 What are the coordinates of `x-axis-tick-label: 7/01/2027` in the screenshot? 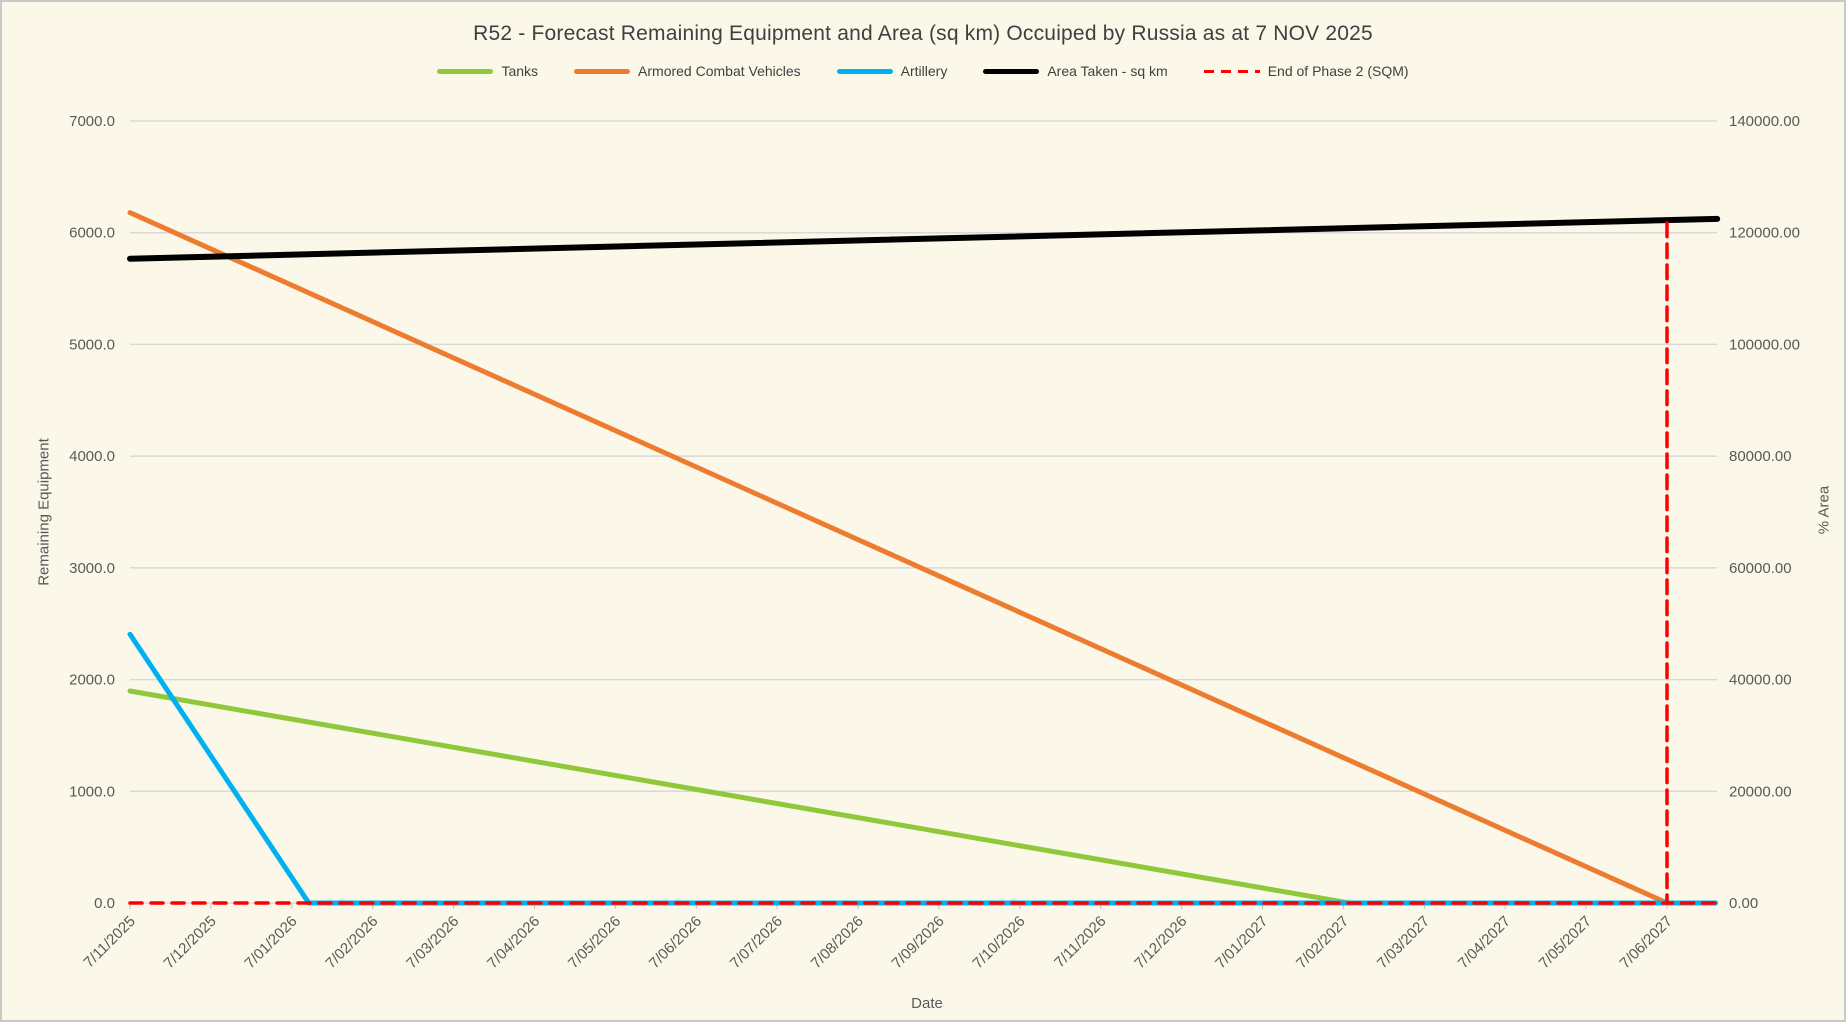 It's located at (1241, 942).